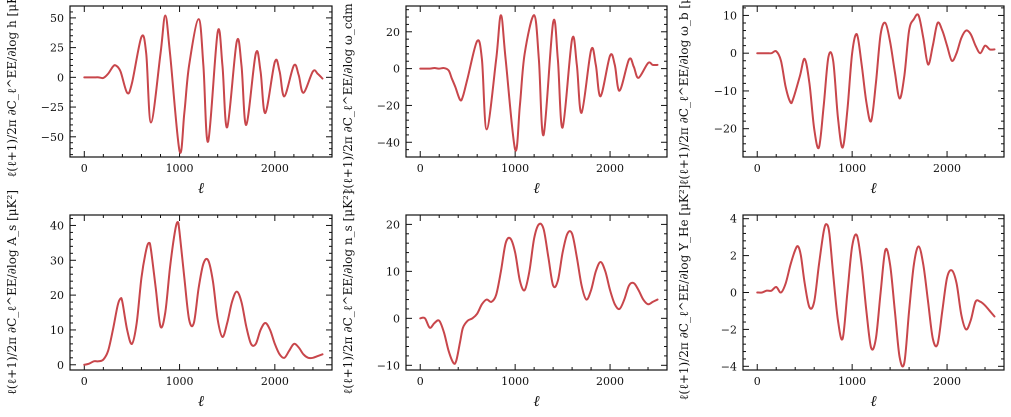  I want to click on y-tick-label: 50, so click(57, 18).